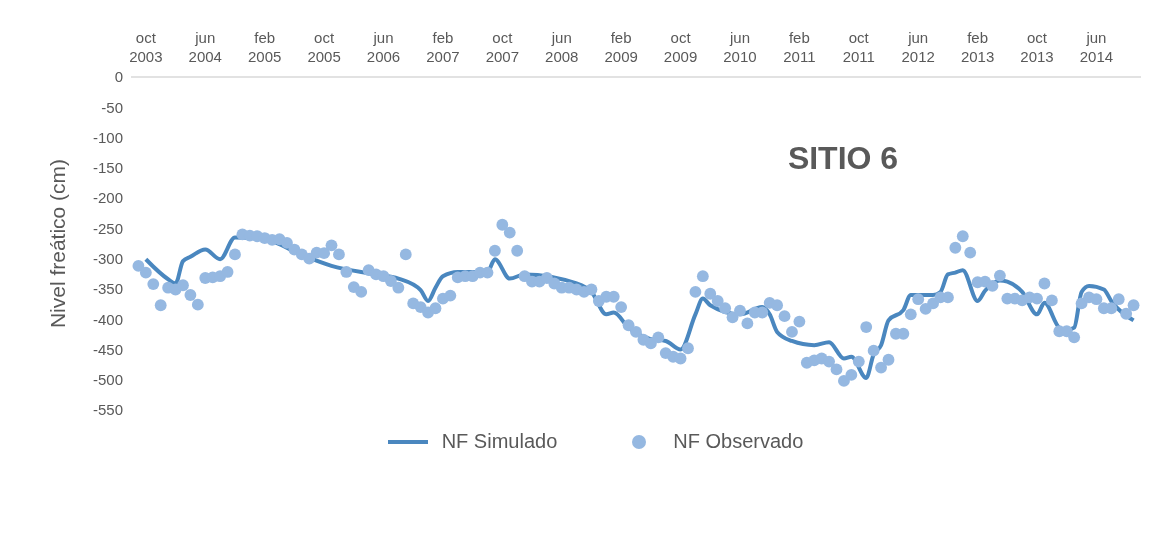 The width and height of the screenshot is (1176, 538). What do you see at coordinates (107, 168) in the screenshot?
I see `y-tick-label: -150` at bounding box center [107, 168].